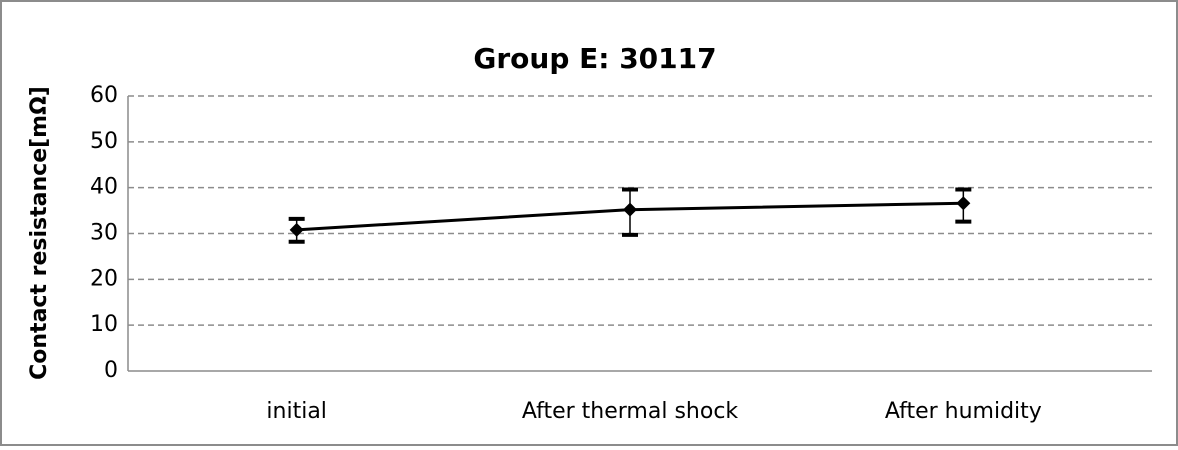 Image resolution: width=1178 pixels, height=450 pixels. What do you see at coordinates (39, 233) in the screenshot?
I see `y-axis-label: Contact resistance[mΩ]` at bounding box center [39, 233].